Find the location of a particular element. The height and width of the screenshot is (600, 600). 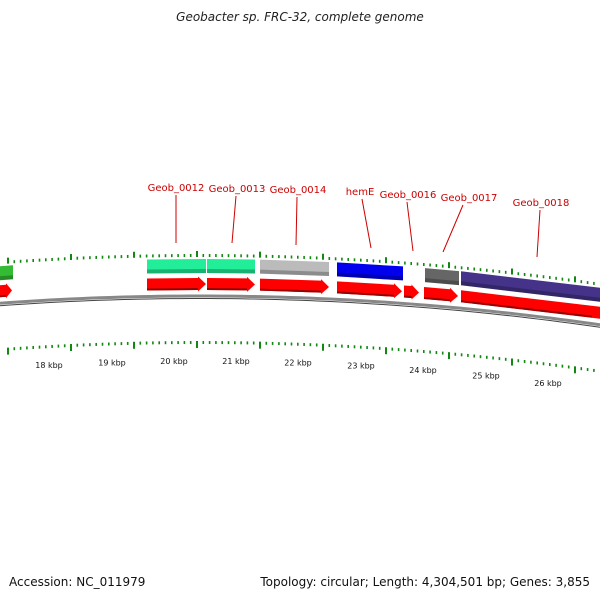

kbp-label: 24 kbp is located at coordinates (423, 370).